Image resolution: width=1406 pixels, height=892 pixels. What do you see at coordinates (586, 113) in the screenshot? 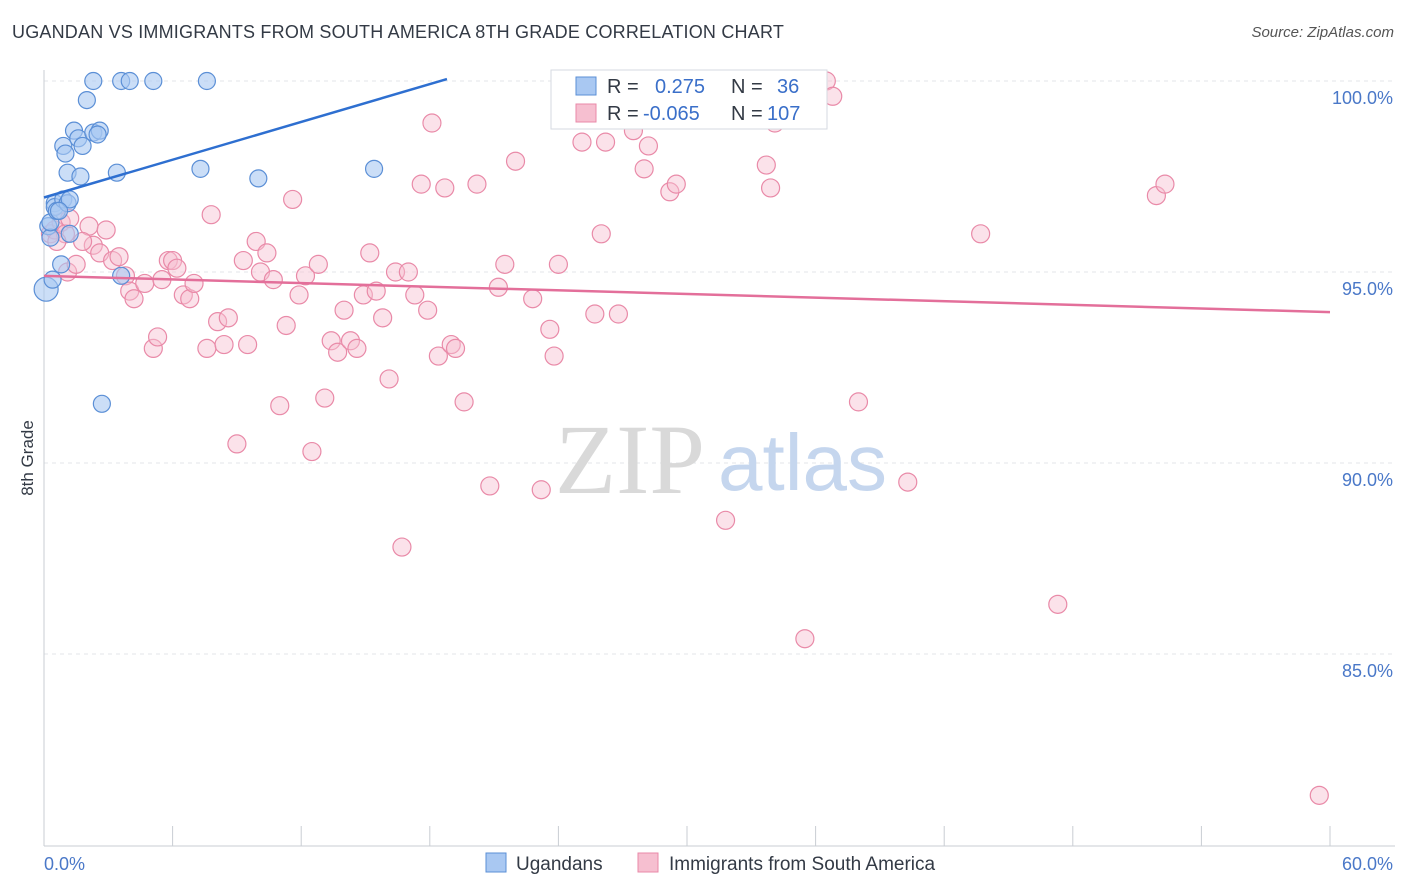
I see `legend-swatch-immigrants` at bounding box center [586, 113].